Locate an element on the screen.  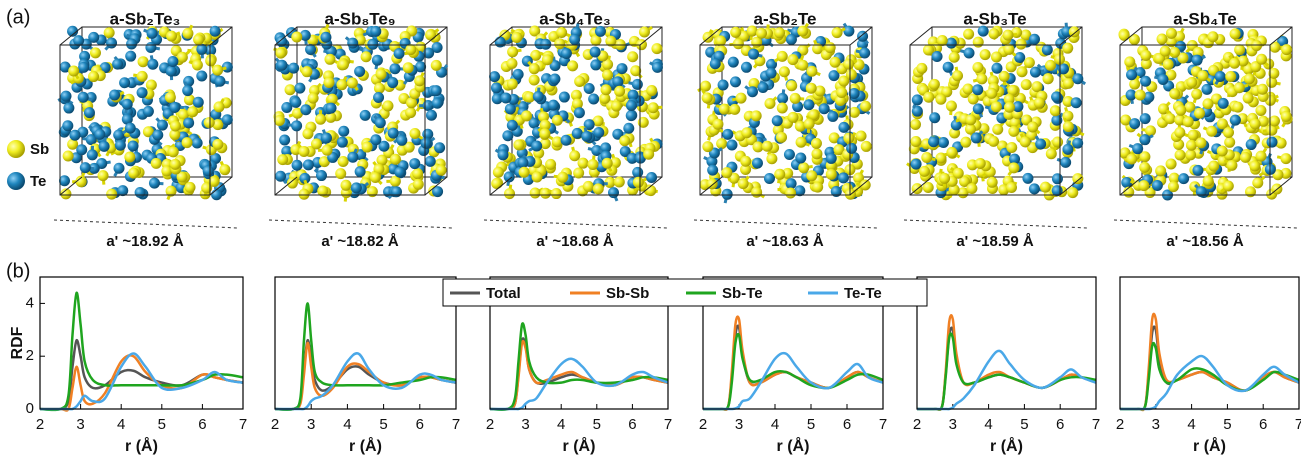
x-tick-label: 4 is located at coordinates (561, 424).